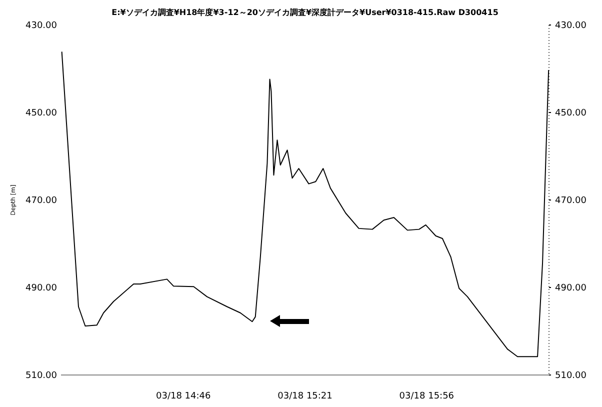 This screenshot has width=602, height=407. What do you see at coordinates (571, 201) in the screenshot?
I see `y2-tick-label: 470.00` at bounding box center [571, 201].